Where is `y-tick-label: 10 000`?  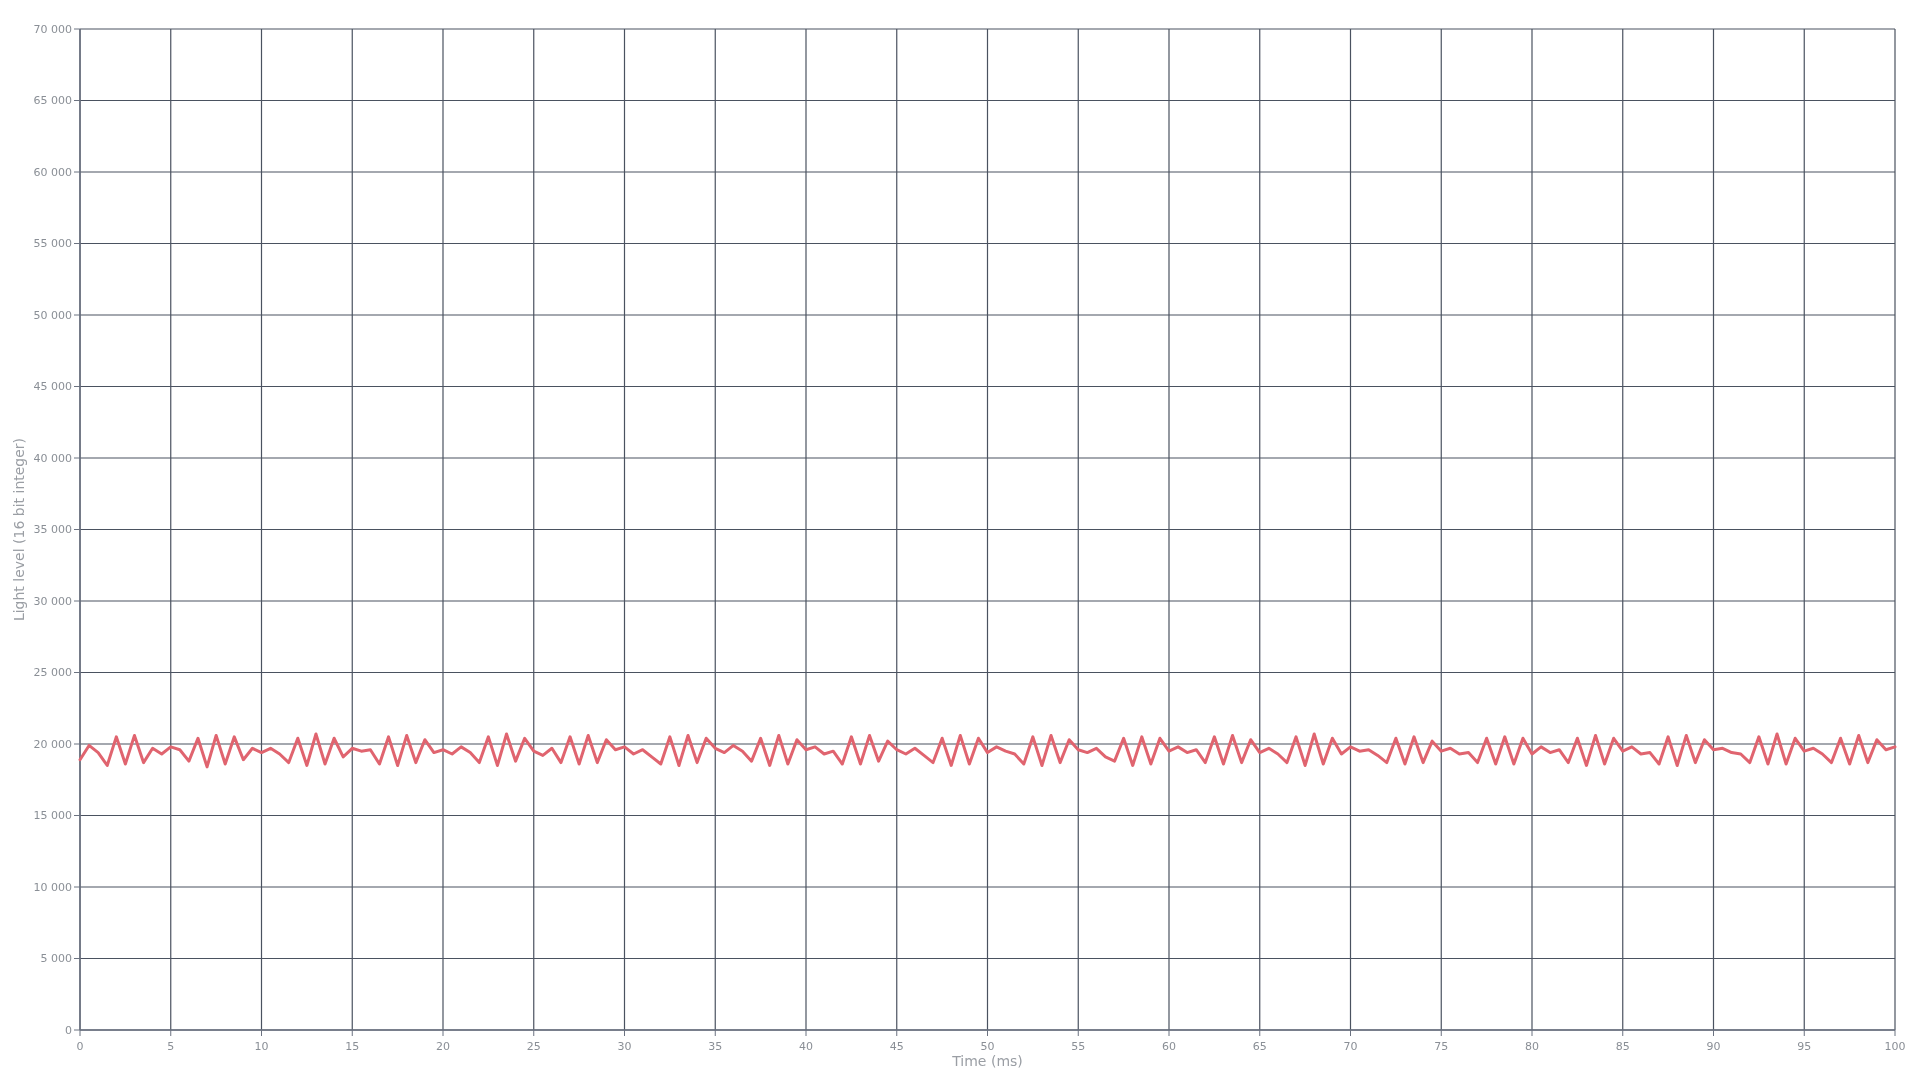 y-tick-label: 10 000 is located at coordinates (52, 887).